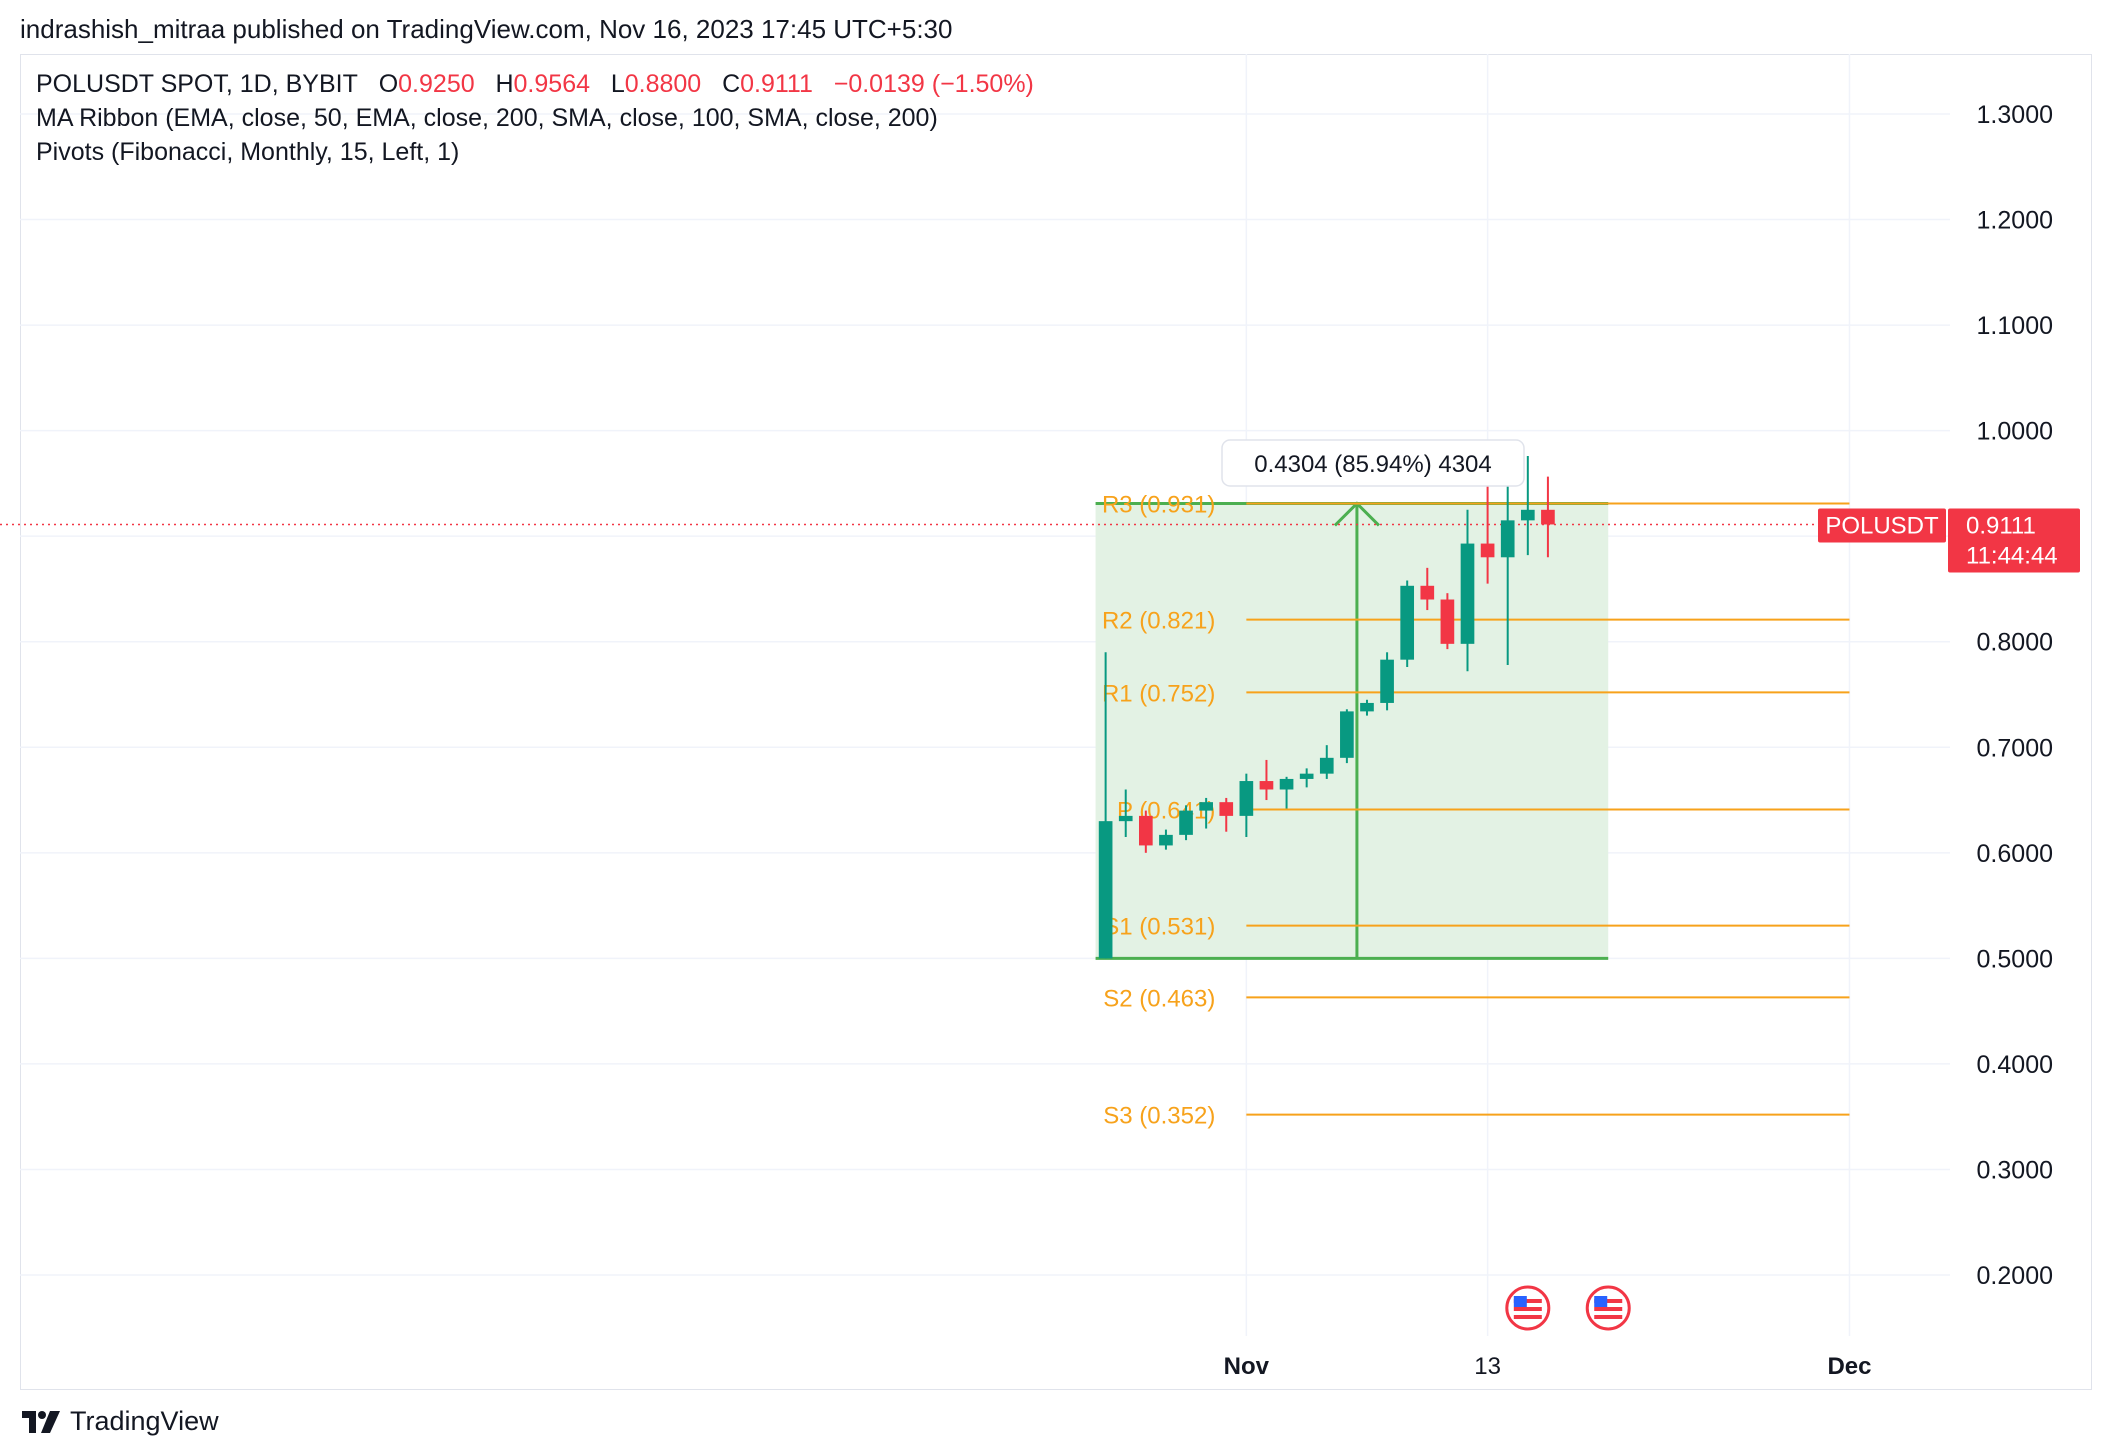 This screenshot has height=1456, width=2108. What do you see at coordinates (2012, 555) in the screenshot?
I see `countdown-value: 11:44:44` at bounding box center [2012, 555].